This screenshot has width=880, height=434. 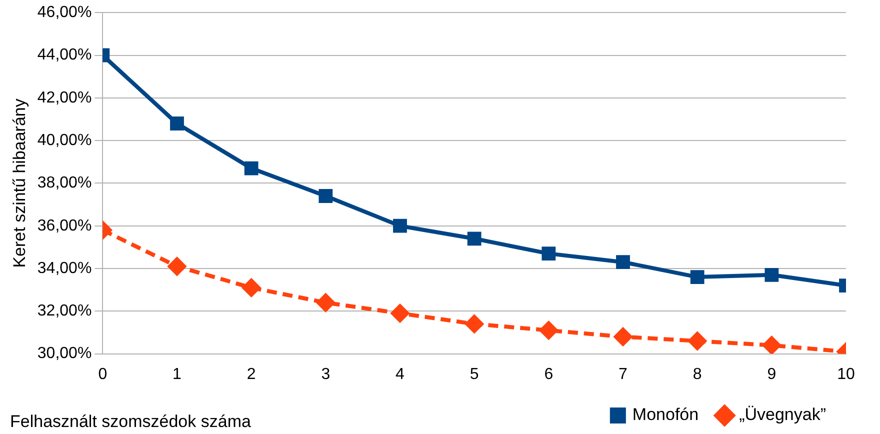 What do you see at coordinates (64, 140) in the screenshot?
I see `y-tick-label: 40,00%` at bounding box center [64, 140].